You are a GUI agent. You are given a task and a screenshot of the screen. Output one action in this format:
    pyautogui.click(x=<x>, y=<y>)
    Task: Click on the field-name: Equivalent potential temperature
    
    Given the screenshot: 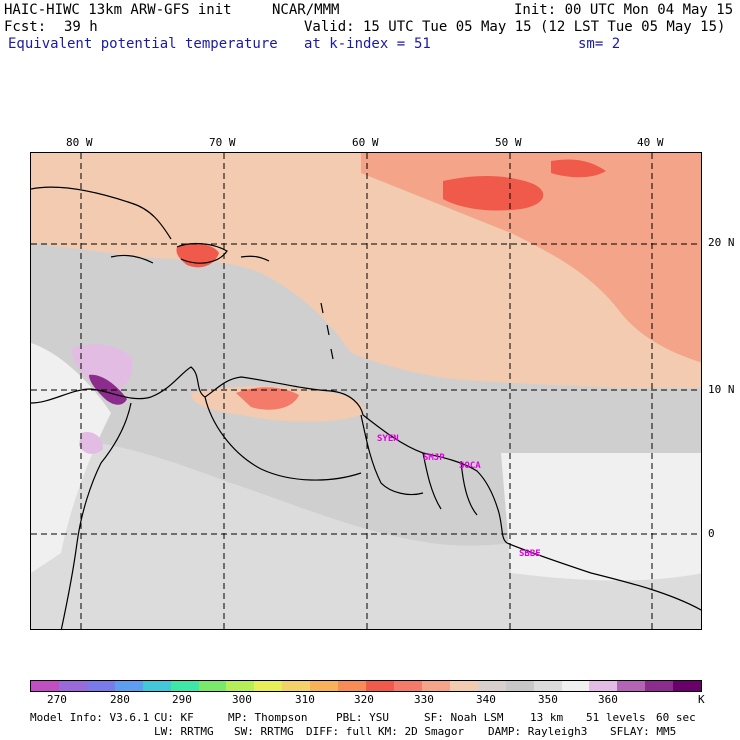 What is the action you would take?
    pyautogui.click(x=143, y=44)
    